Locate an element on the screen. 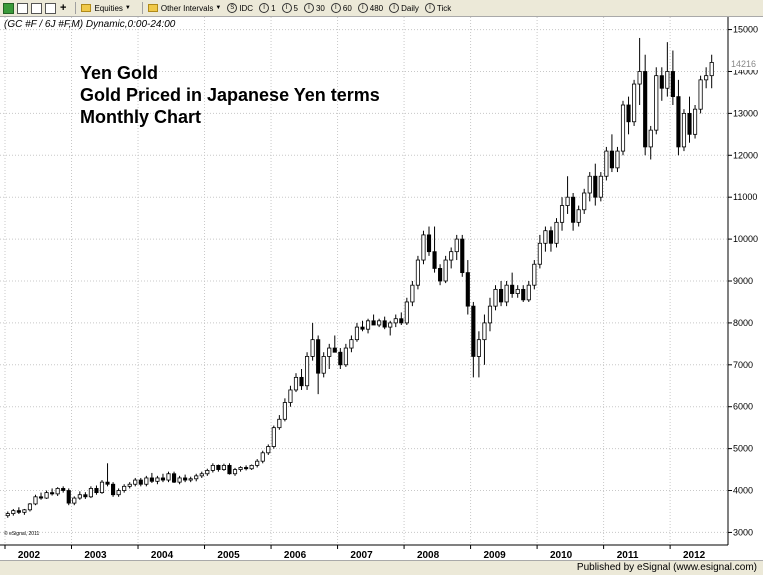  interval-button-tick: I Tick is located at coordinates (438, 8).